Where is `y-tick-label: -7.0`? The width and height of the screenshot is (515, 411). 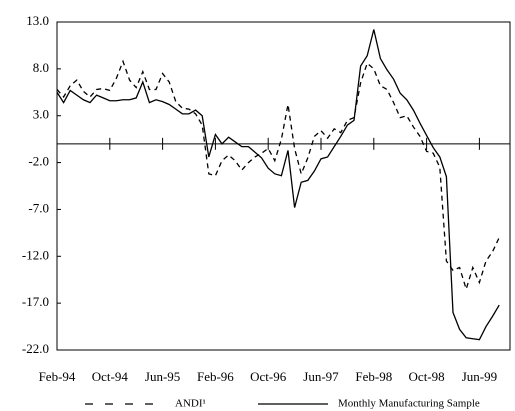 y-tick-label: -7.0 is located at coordinates (38, 207).